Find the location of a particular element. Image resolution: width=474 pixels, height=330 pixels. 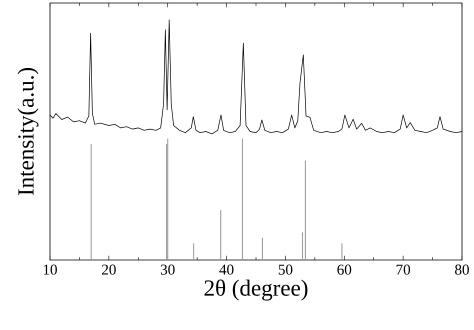

x-tick-label: 70 is located at coordinates (403, 269).